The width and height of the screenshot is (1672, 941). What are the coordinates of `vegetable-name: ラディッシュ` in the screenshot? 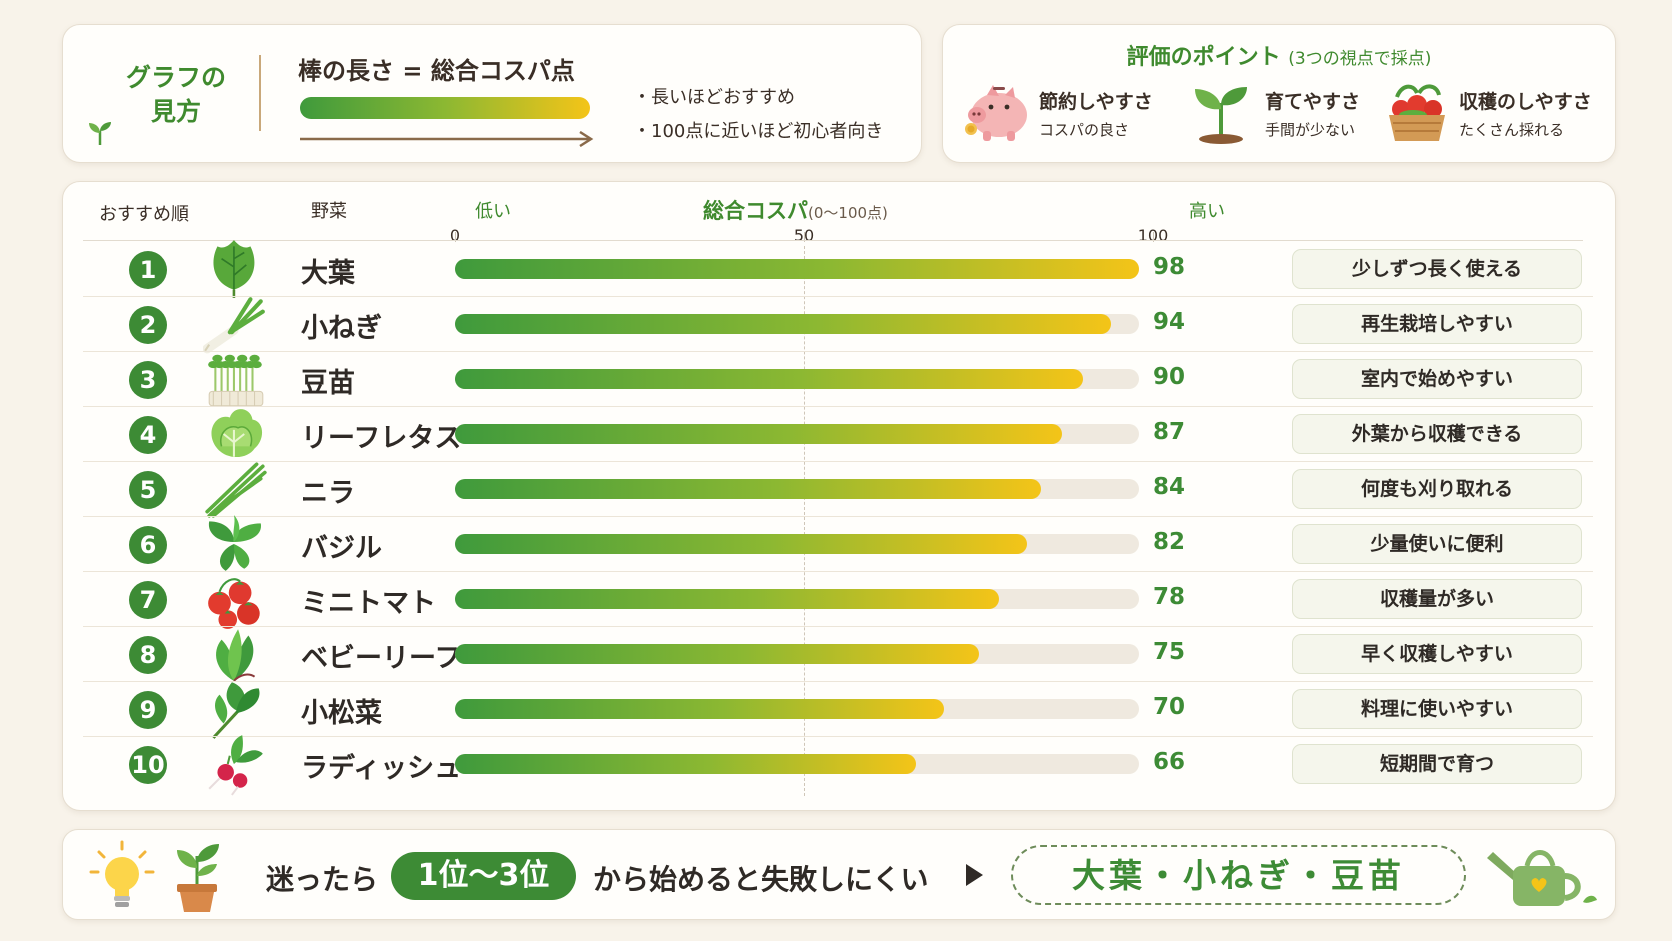 It's located at (381, 768).